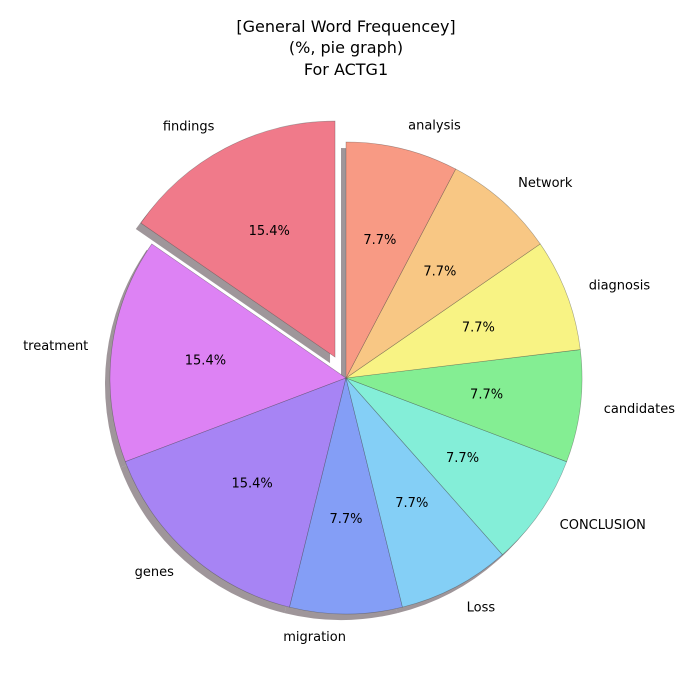  Describe the element at coordinates (478, 327) in the screenshot. I see `slice-percent-diagnosis: 7.7%` at that location.